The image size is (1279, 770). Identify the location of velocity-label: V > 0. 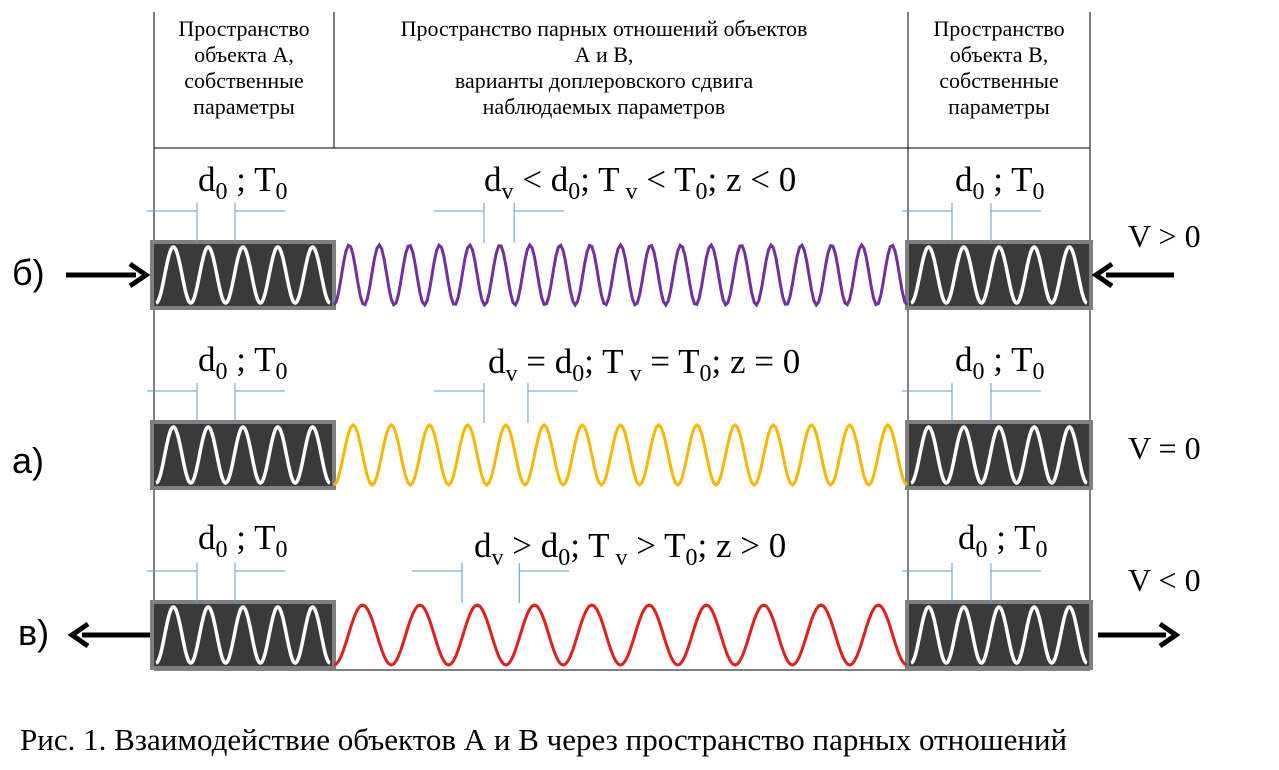
(1164, 236).